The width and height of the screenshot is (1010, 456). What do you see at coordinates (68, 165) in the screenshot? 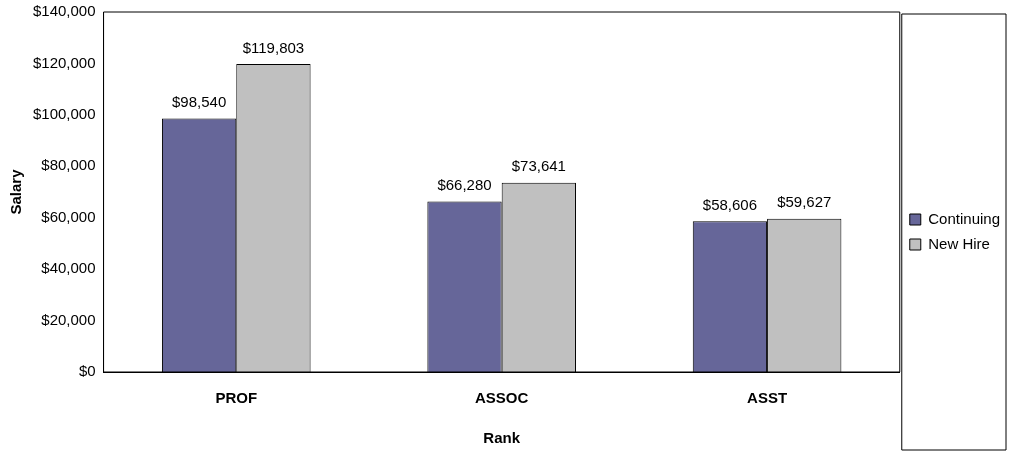
I see `y-tick-label: $80,000` at bounding box center [68, 165].